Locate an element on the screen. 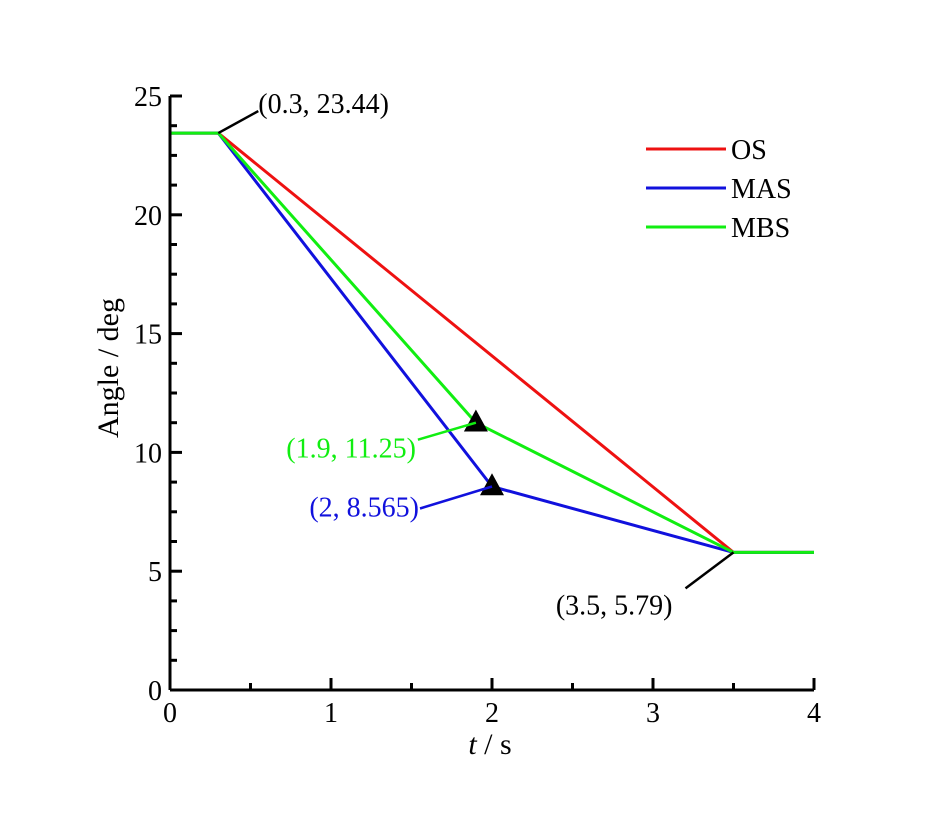 The width and height of the screenshot is (945, 827). x-tick-label: 2 is located at coordinates (492, 713).